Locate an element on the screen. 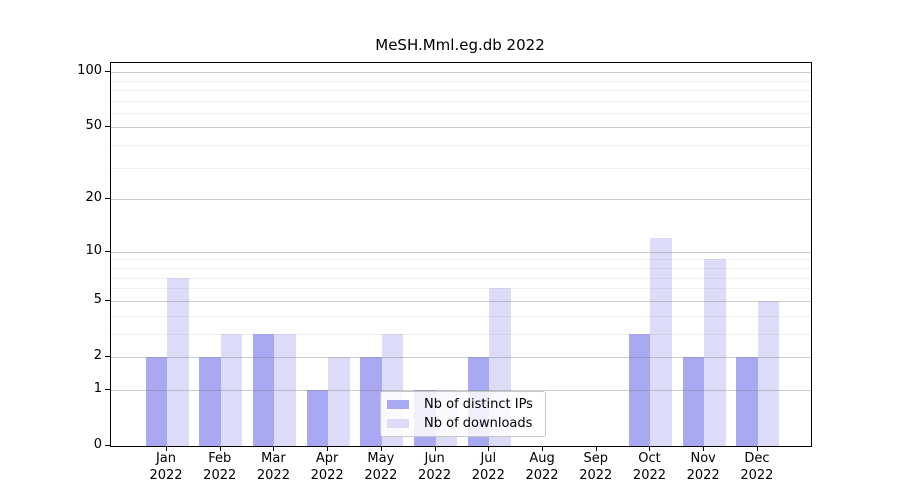  legend-item-distinct-ips: Nb of distinct IPs is located at coordinates (463, 404).